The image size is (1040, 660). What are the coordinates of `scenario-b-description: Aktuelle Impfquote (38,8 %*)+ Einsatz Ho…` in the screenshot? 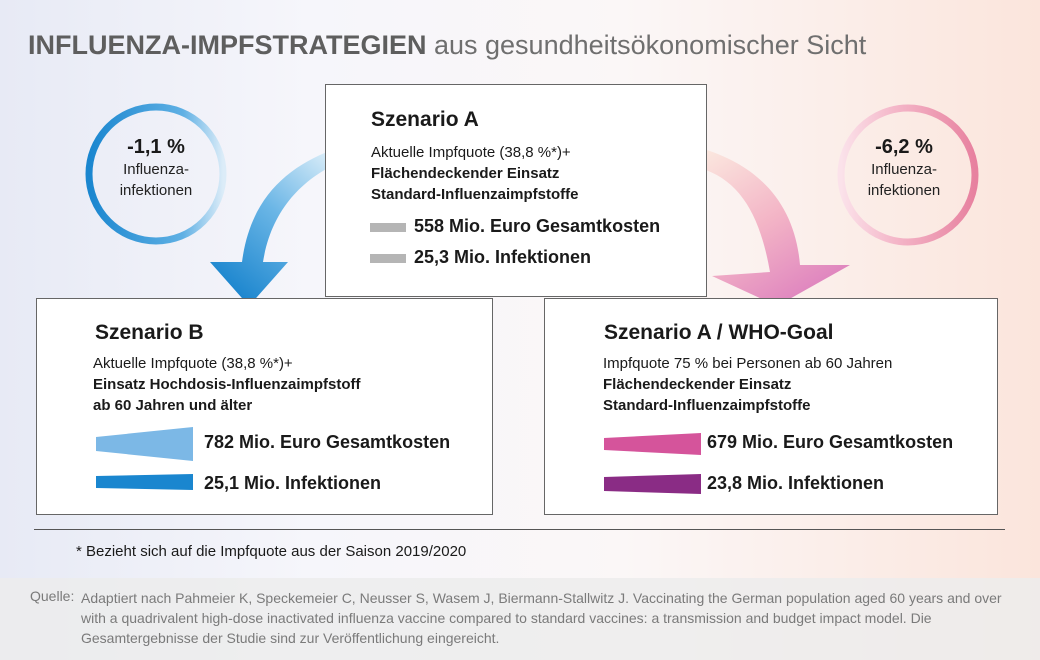 It's located at (227, 384).